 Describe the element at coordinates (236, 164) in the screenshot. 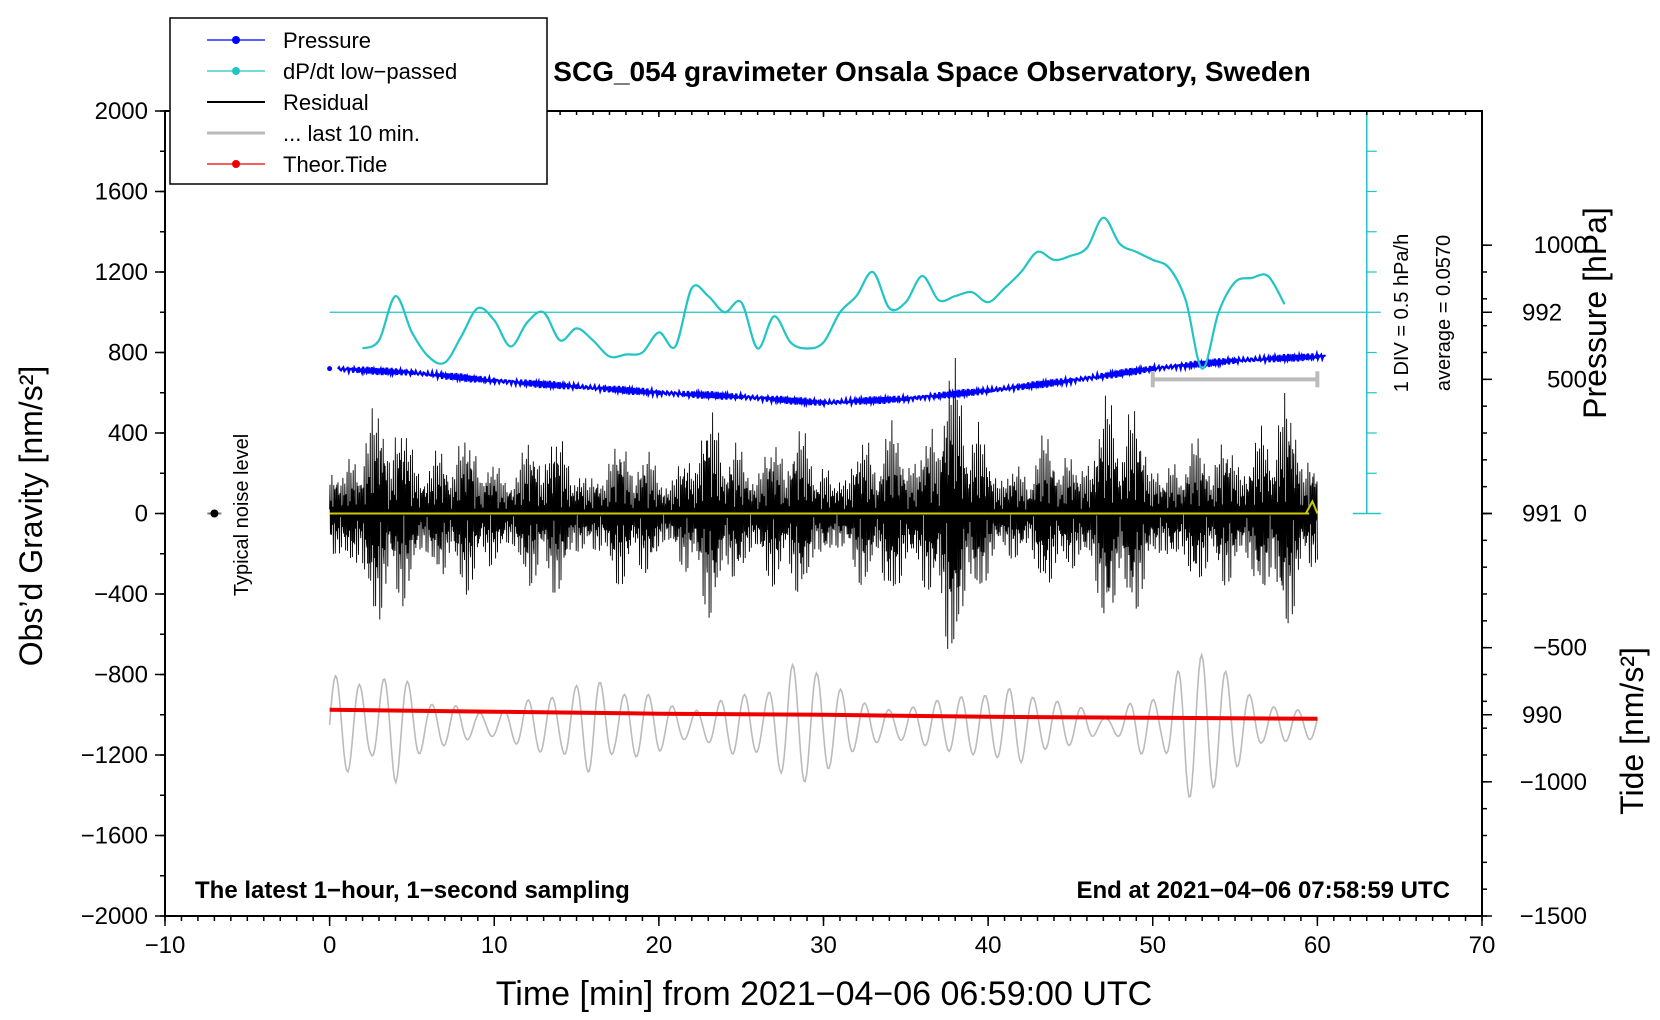

I see `legend-tide-marker` at that location.